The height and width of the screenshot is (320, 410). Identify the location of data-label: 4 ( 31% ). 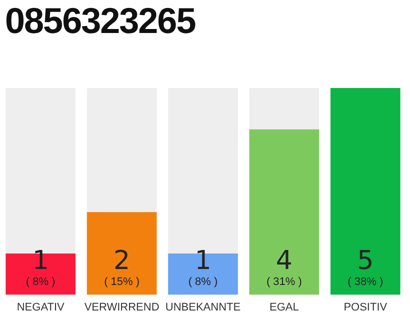
(284, 267).